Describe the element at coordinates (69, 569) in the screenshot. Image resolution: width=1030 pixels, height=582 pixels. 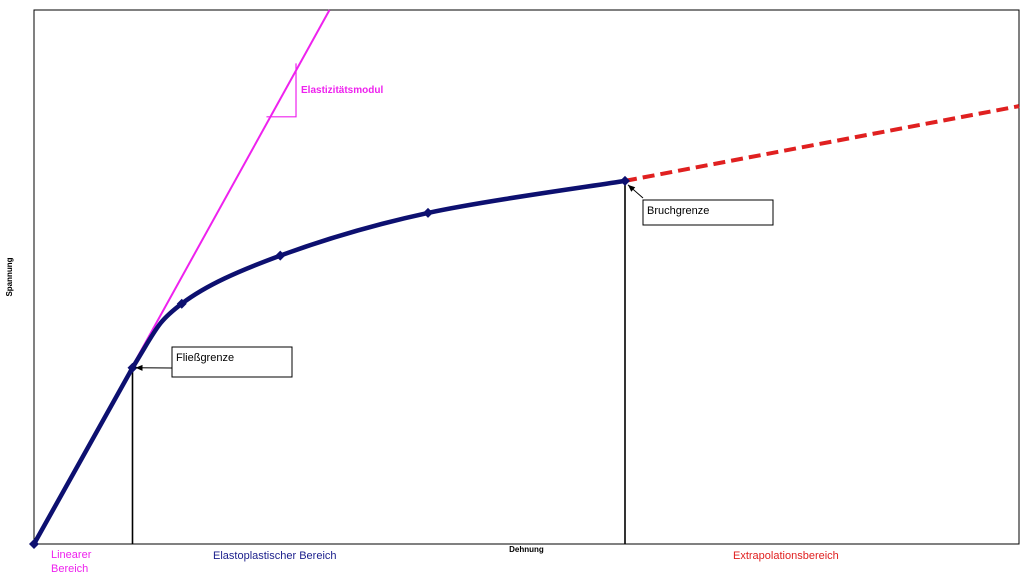
I see `region-label-linear-line2: Bereich` at that location.